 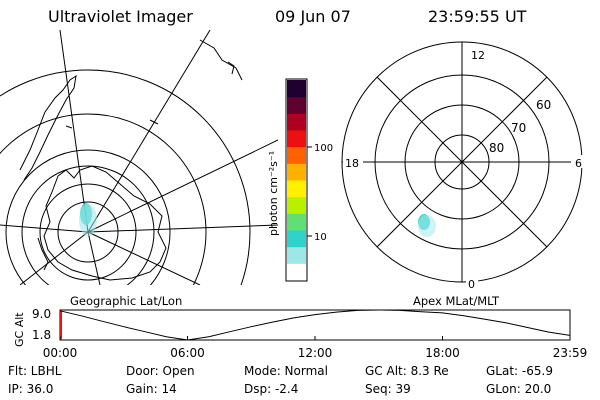 What do you see at coordinates (388, 389) in the screenshot?
I see `info-seq: Seq: 39` at bounding box center [388, 389].